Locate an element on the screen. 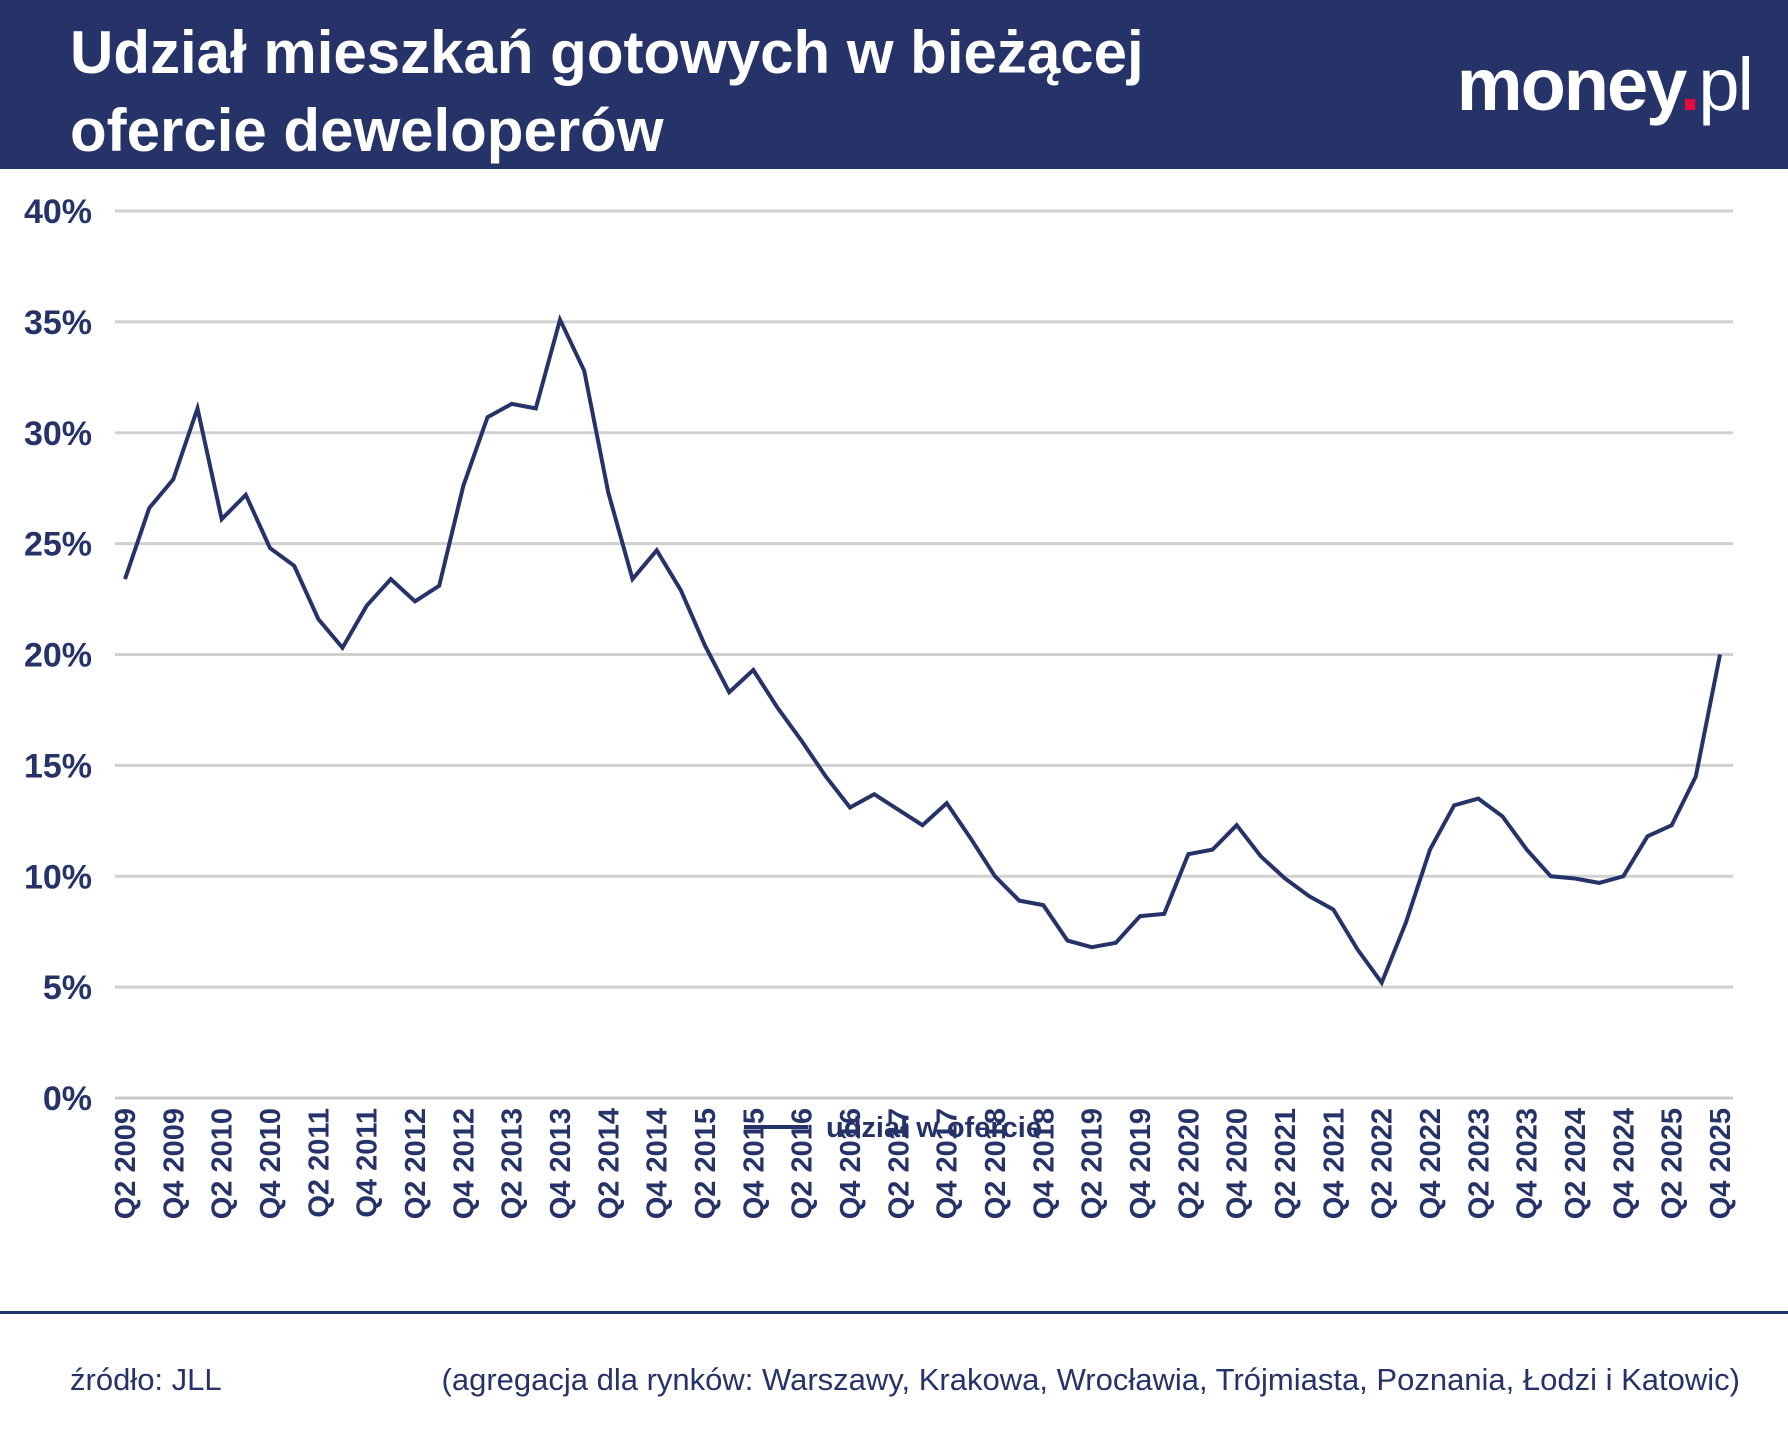 The image size is (1788, 1440). y-tick-label: 20% is located at coordinates (58, 656).